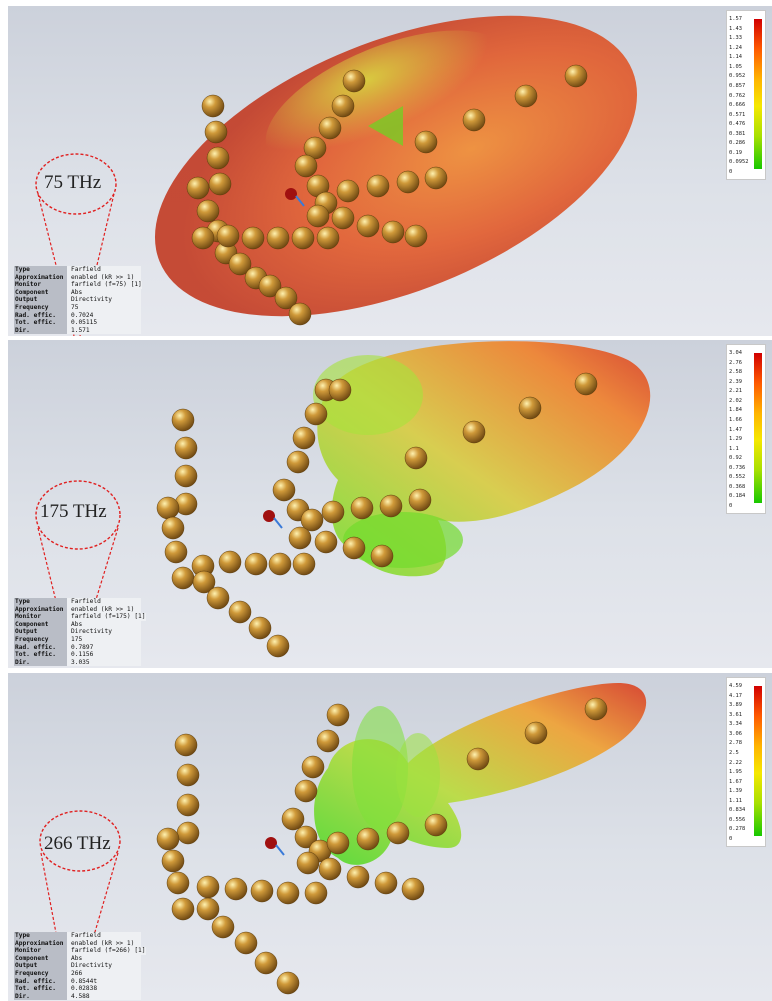 The height and width of the screenshot is (1001, 772). I want to click on colorbar-gradient, so click(758, 761).